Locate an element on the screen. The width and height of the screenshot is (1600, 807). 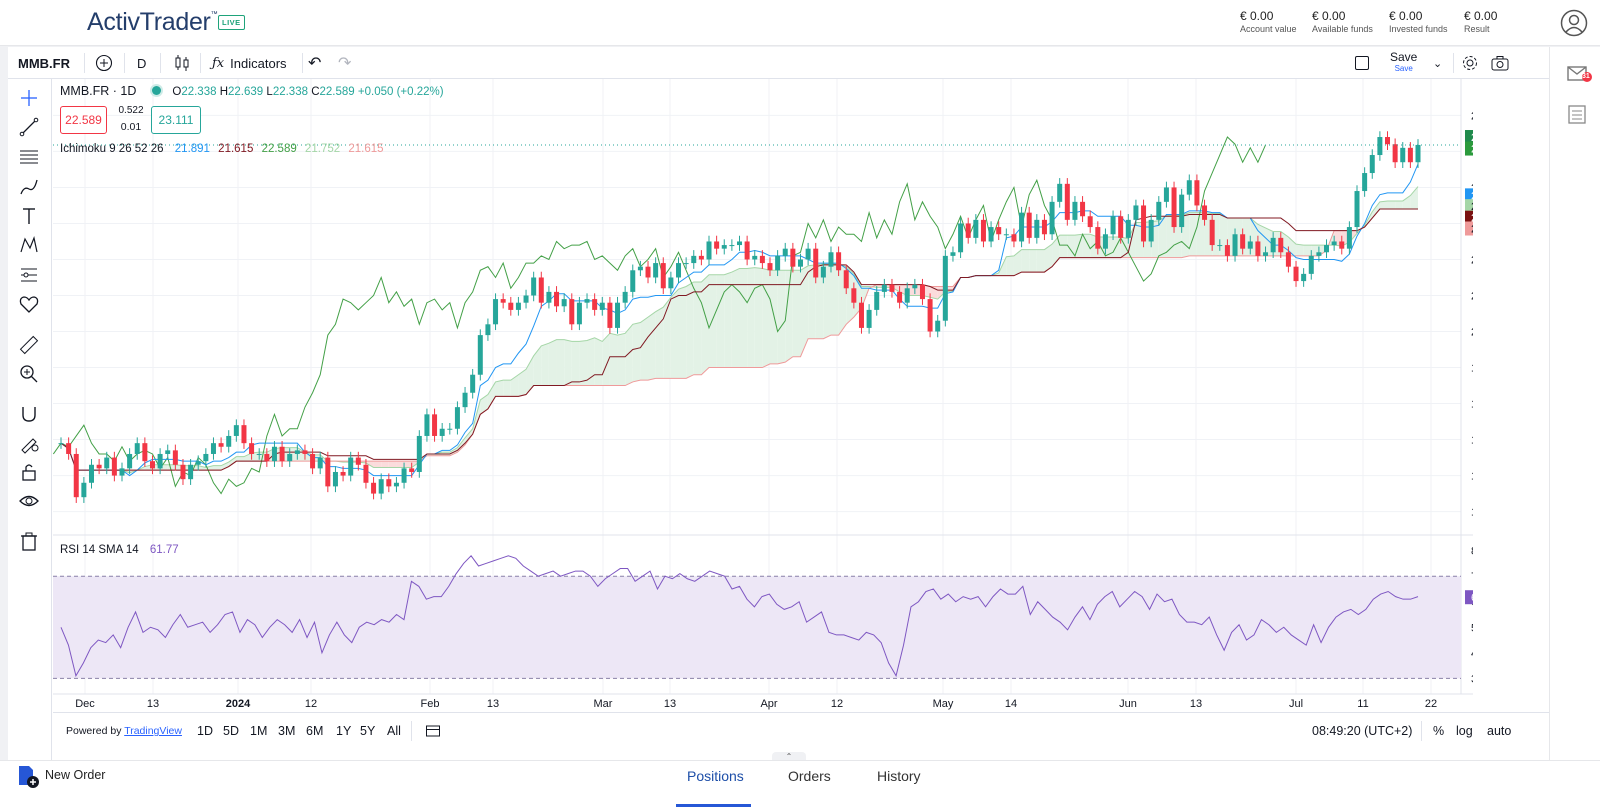
panel-toggle-icon: ⌃ is located at coordinates (789, 756).